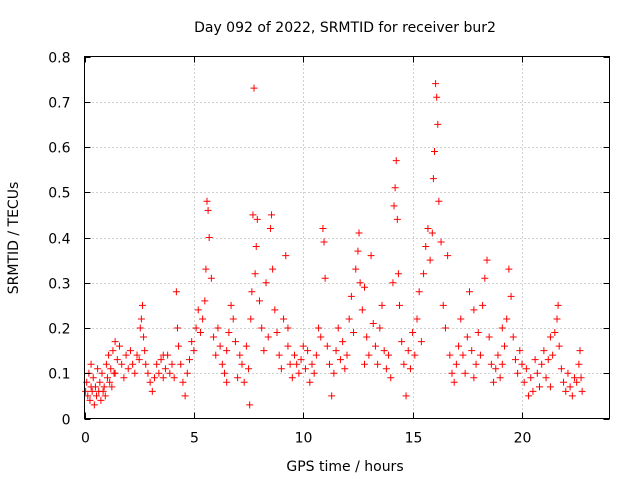 This screenshot has height=480, width=640. What do you see at coordinates (85, 439) in the screenshot?
I see `x-tick-label: 0` at bounding box center [85, 439].